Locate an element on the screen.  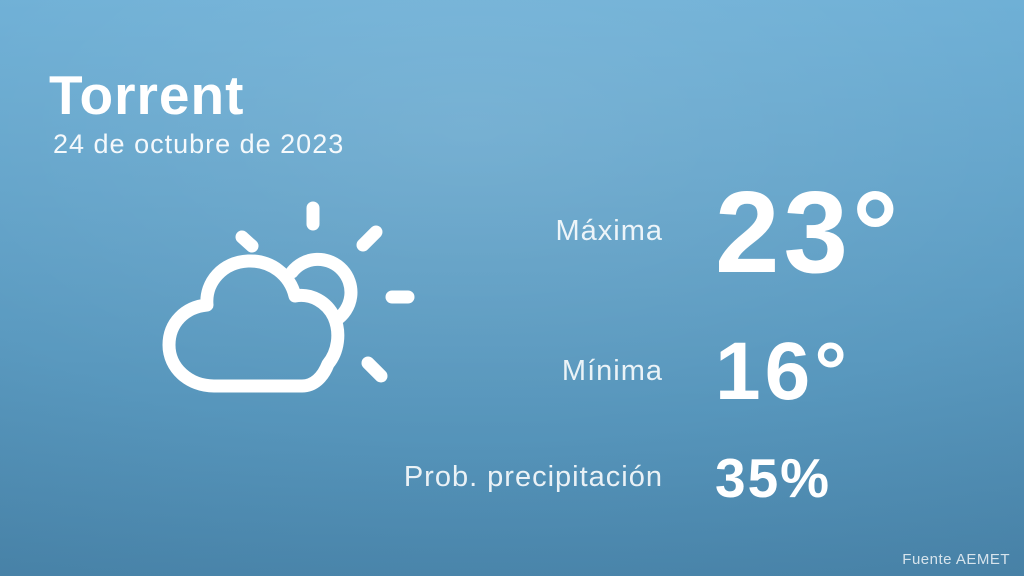
precipitation-probability-label: Prob. precipitación is located at coordinates (533, 477).